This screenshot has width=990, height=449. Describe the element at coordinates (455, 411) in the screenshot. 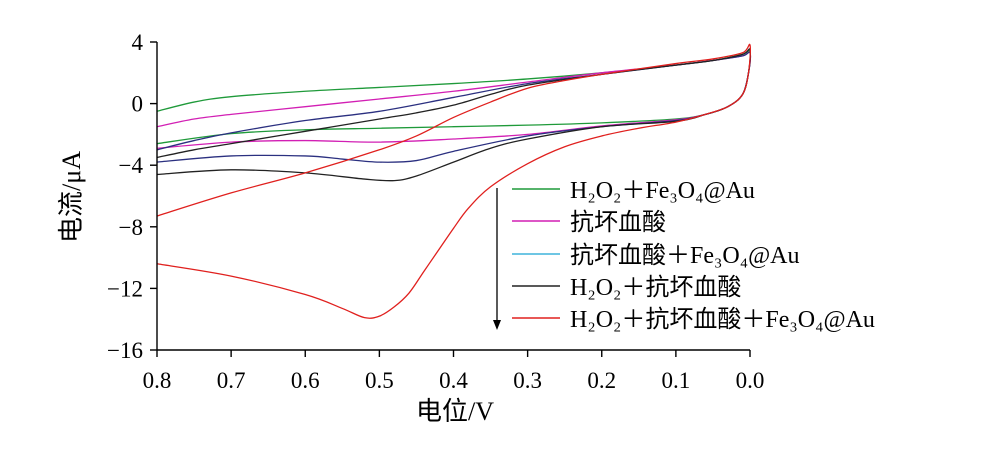

I see `x-axis-label: 电位/V` at that location.